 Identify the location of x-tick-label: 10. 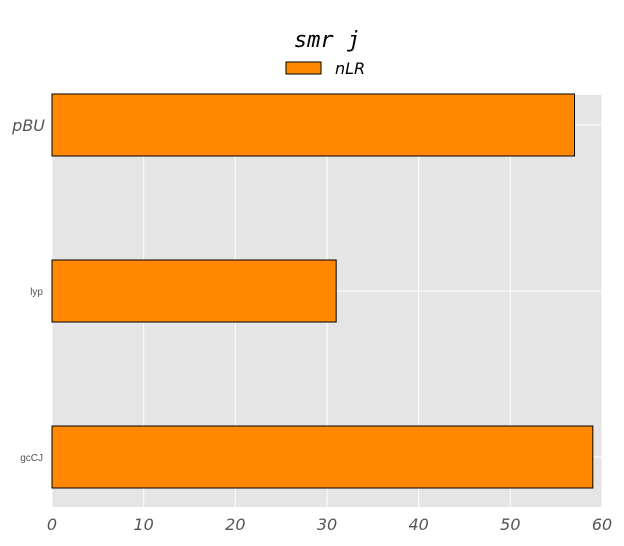
(143, 524).